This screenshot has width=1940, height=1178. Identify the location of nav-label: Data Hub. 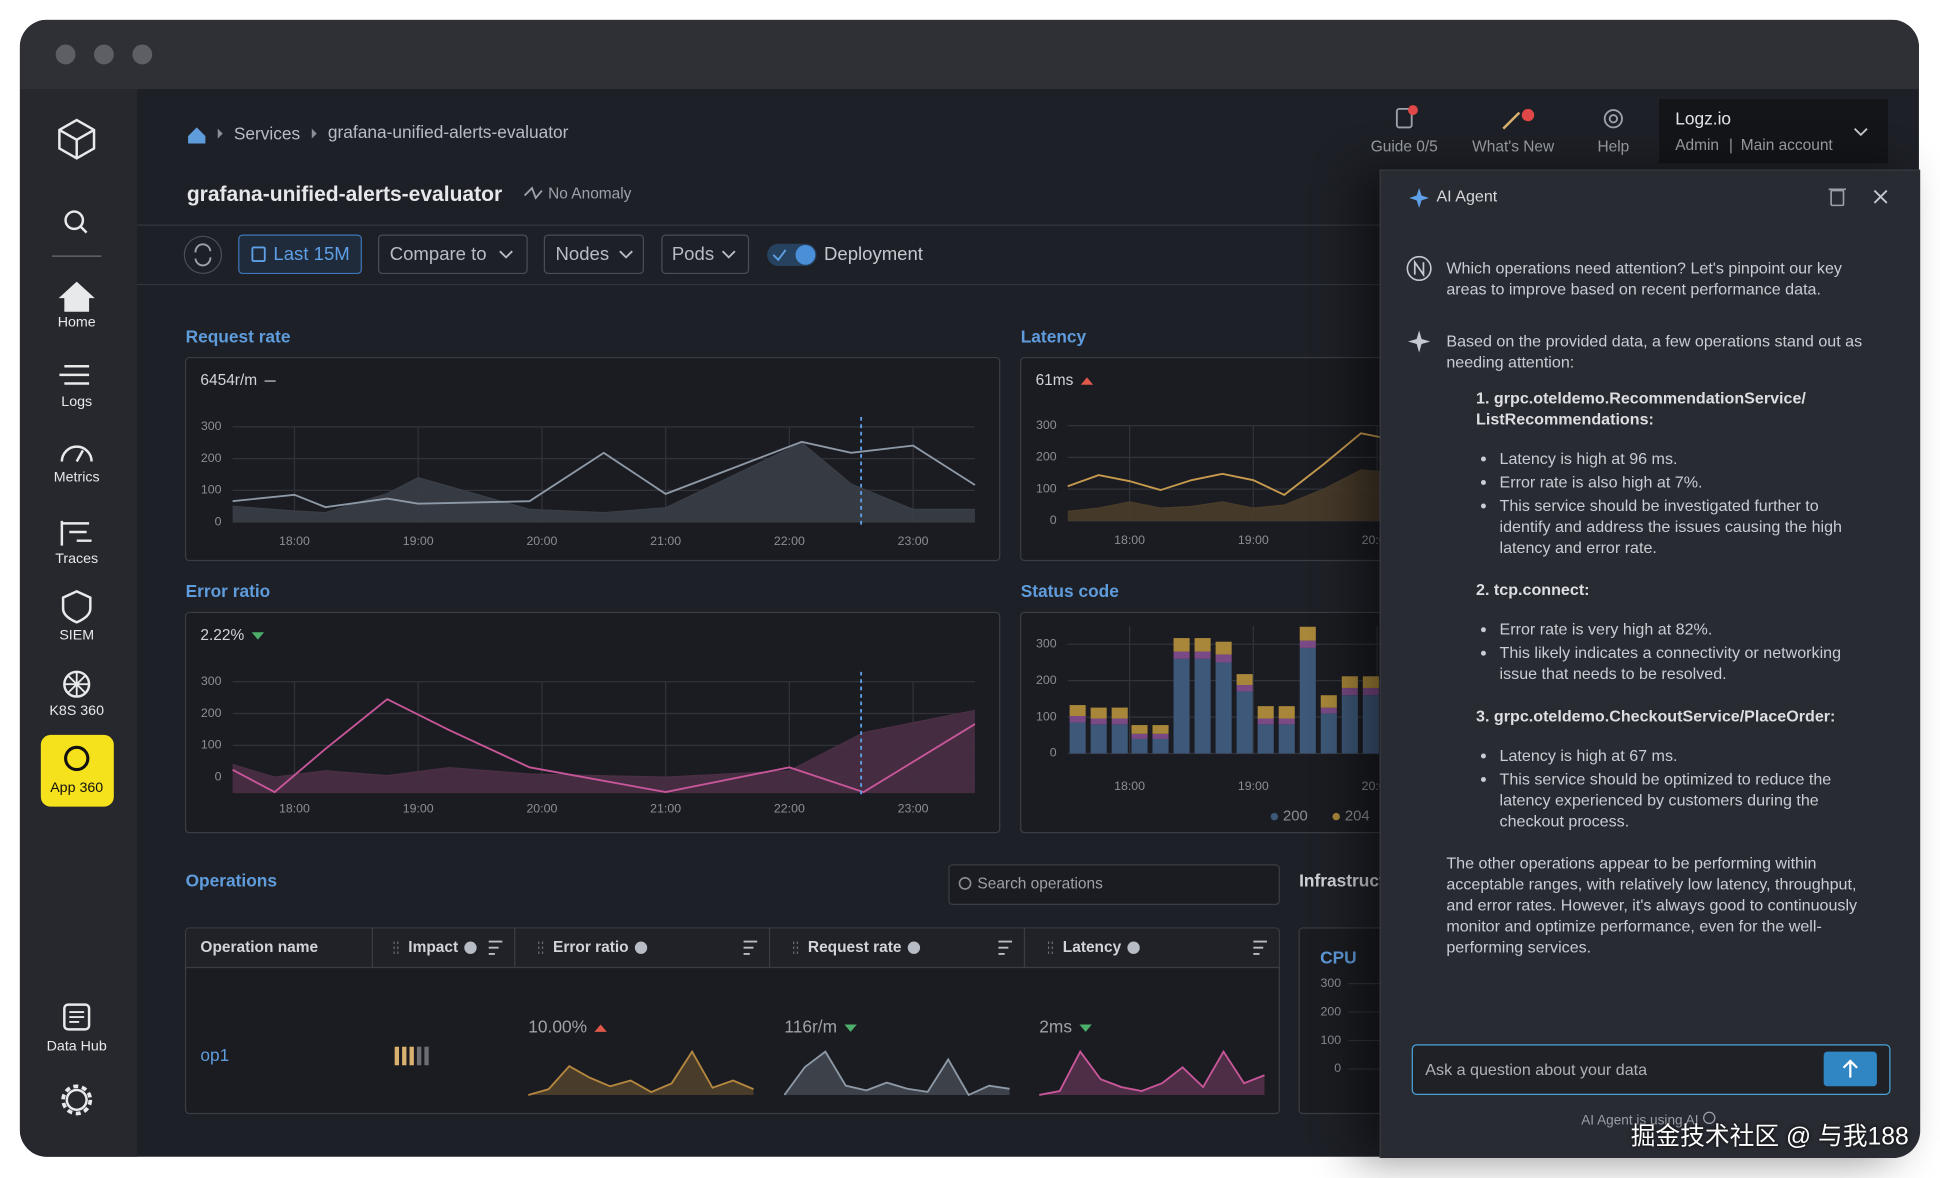
(77, 1046).